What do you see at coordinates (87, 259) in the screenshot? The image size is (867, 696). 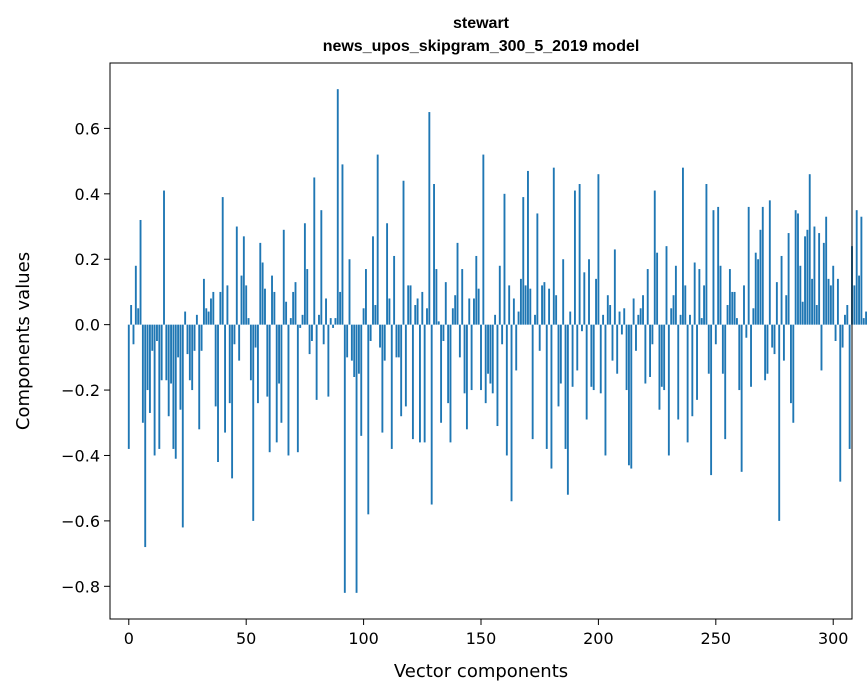 I see `y-tick-label: 0.2` at bounding box center [87, 259].